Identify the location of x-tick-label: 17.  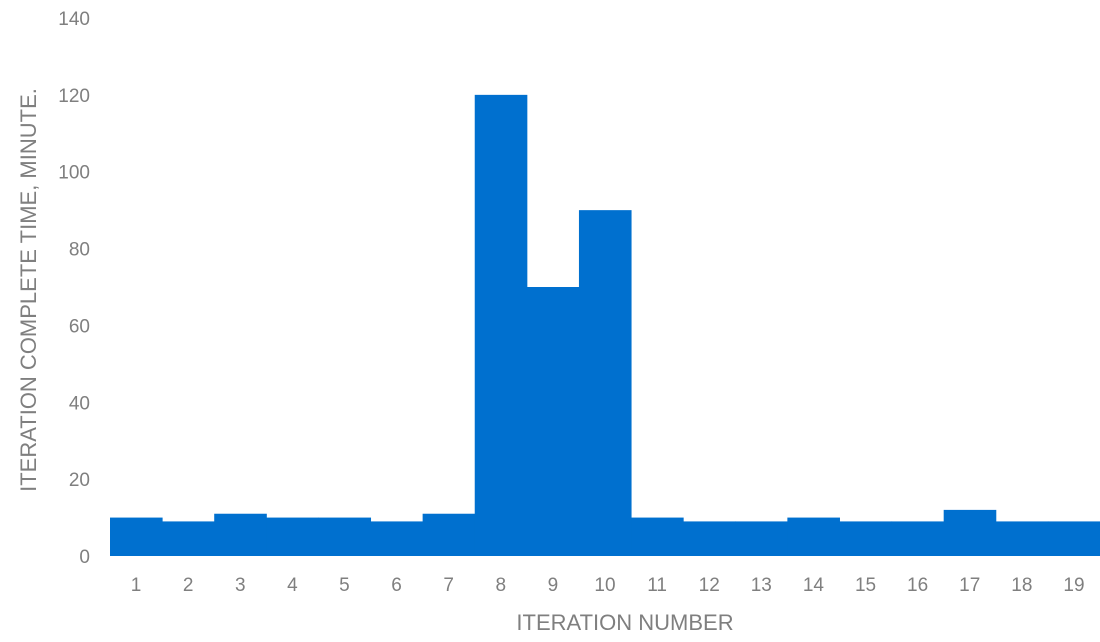
(969, 585).